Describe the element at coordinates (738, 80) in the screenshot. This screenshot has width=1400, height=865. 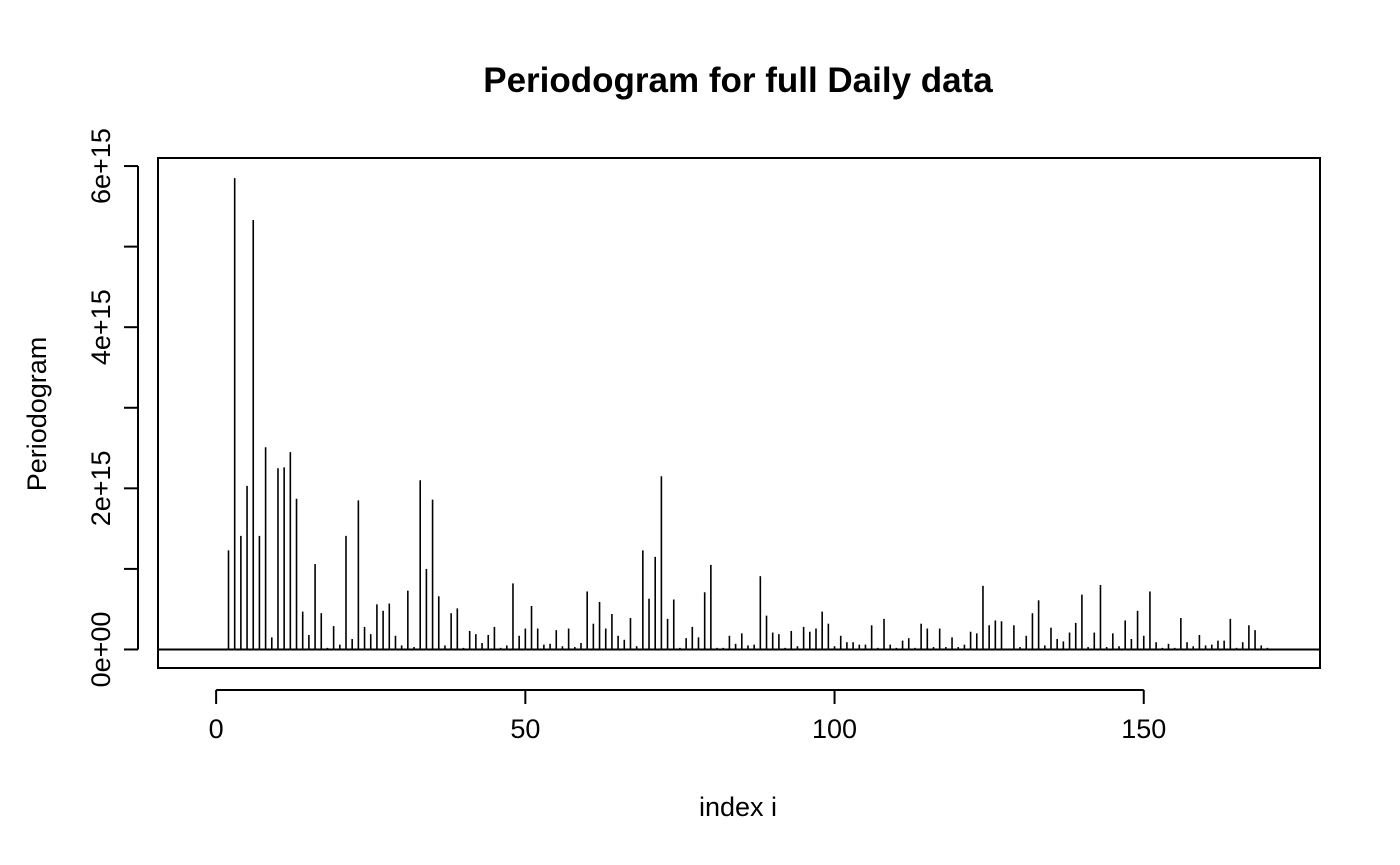
I see `chart-title: Periodogram for full Daily data` at that location.